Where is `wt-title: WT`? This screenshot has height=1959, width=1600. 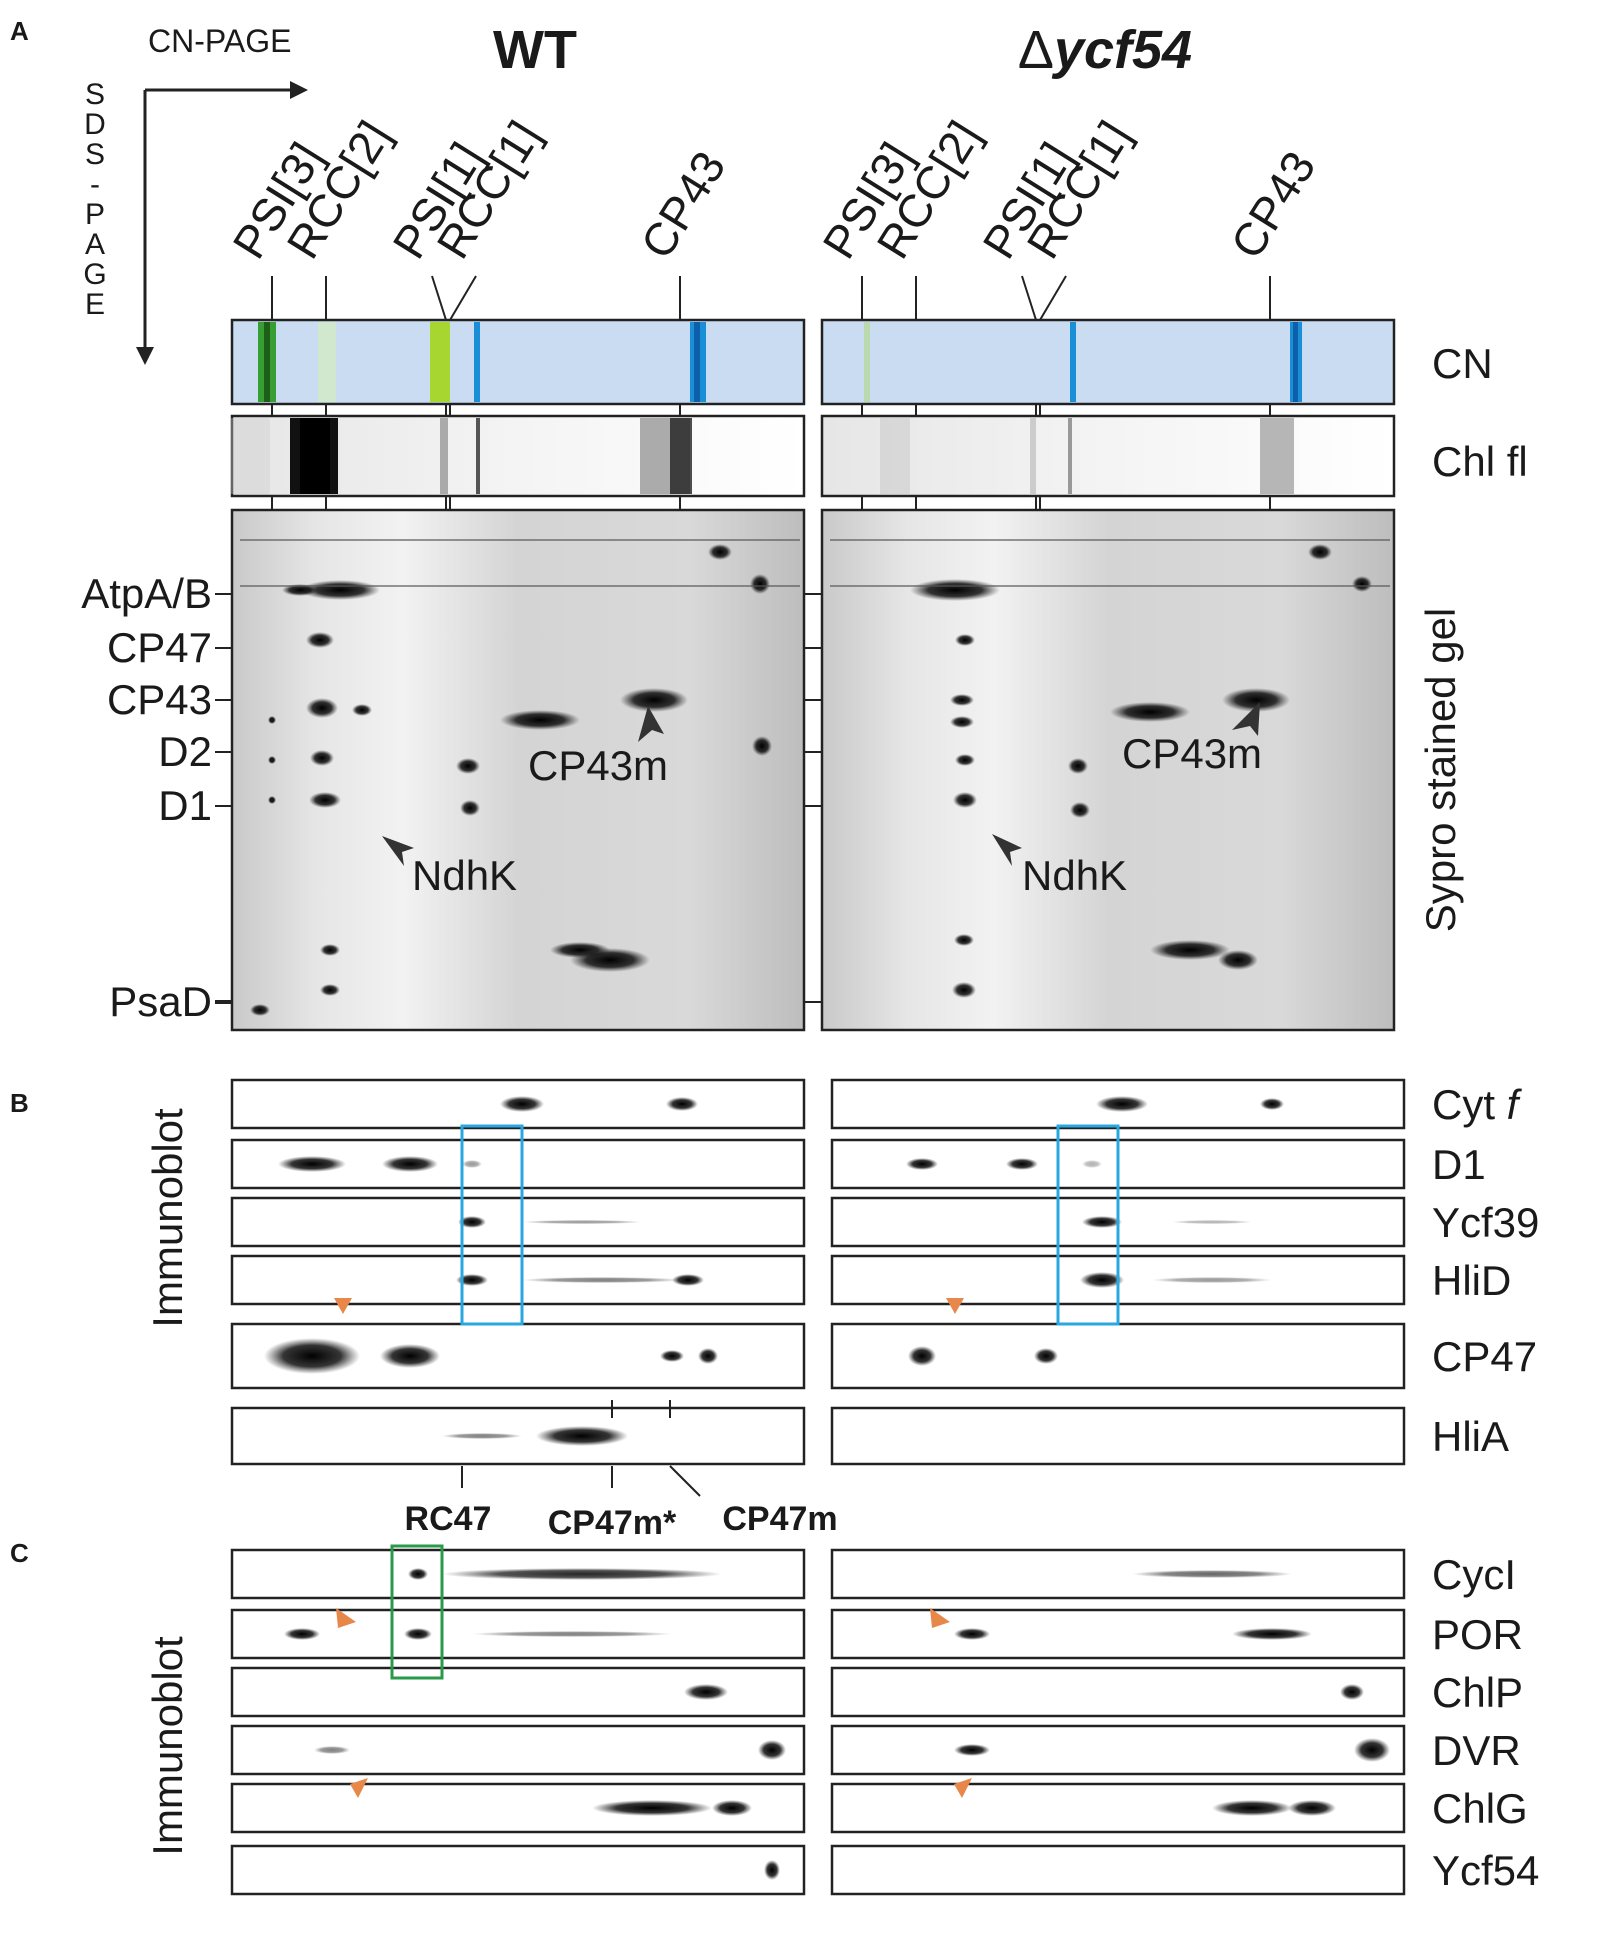
wt-title: WT is located at coordinates (535, 50).